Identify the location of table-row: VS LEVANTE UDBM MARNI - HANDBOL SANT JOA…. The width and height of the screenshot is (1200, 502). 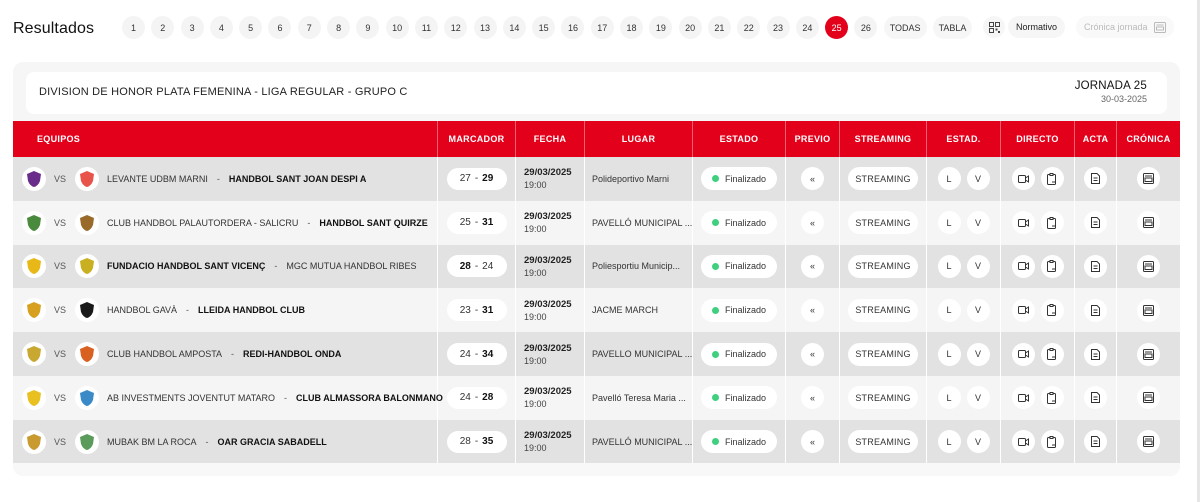
(596, 179).